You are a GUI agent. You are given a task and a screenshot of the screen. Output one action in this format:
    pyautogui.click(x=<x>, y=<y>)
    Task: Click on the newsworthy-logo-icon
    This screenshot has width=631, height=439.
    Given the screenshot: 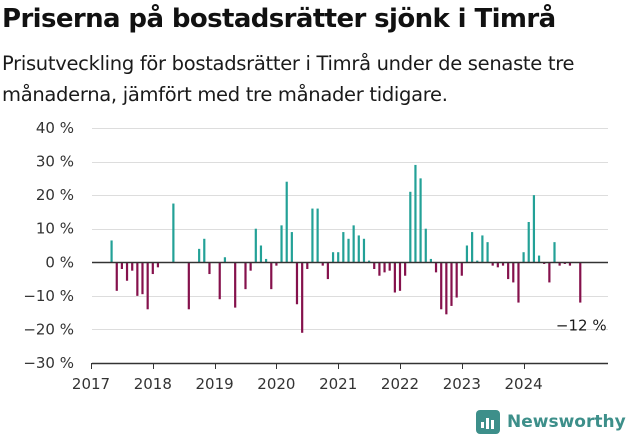 What is the action you would take?
    pyautogui.click(x=488, y=422)
    